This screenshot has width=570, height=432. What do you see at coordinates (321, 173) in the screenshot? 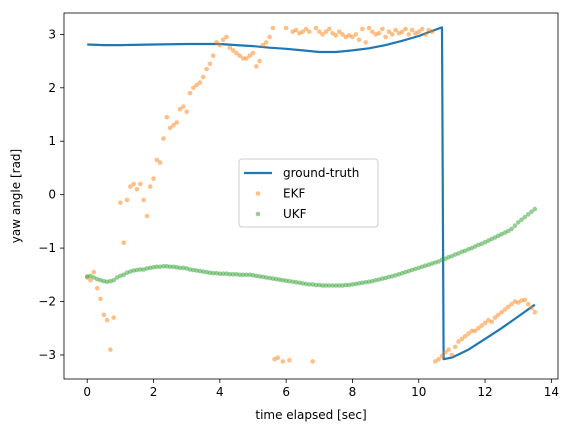
I see `legend-ground-truth-label: ground-truth` at bounding box center [321, 173].